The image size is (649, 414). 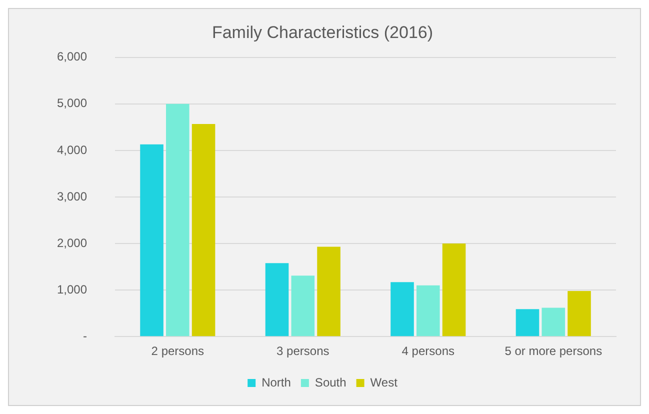 What do you see at coordinates (72, 57) in the screenshot?
I see `y-tick-label: 6,000` at bounding box center [72, 57].